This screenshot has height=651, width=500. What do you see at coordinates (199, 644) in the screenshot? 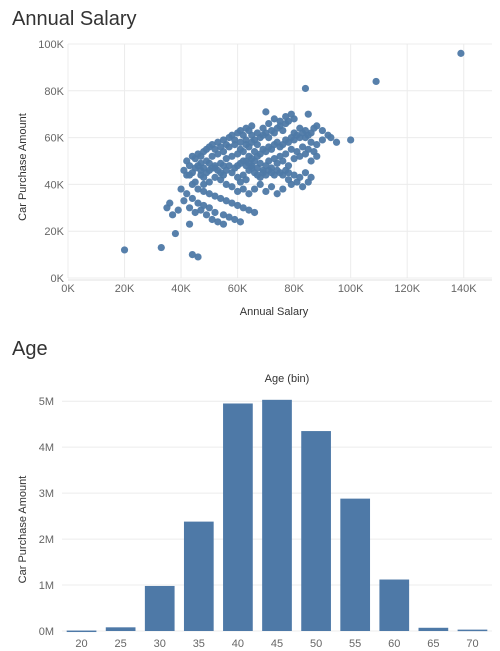
I see `bar-x-tick-label: 35` at bounding box center [199, 644].